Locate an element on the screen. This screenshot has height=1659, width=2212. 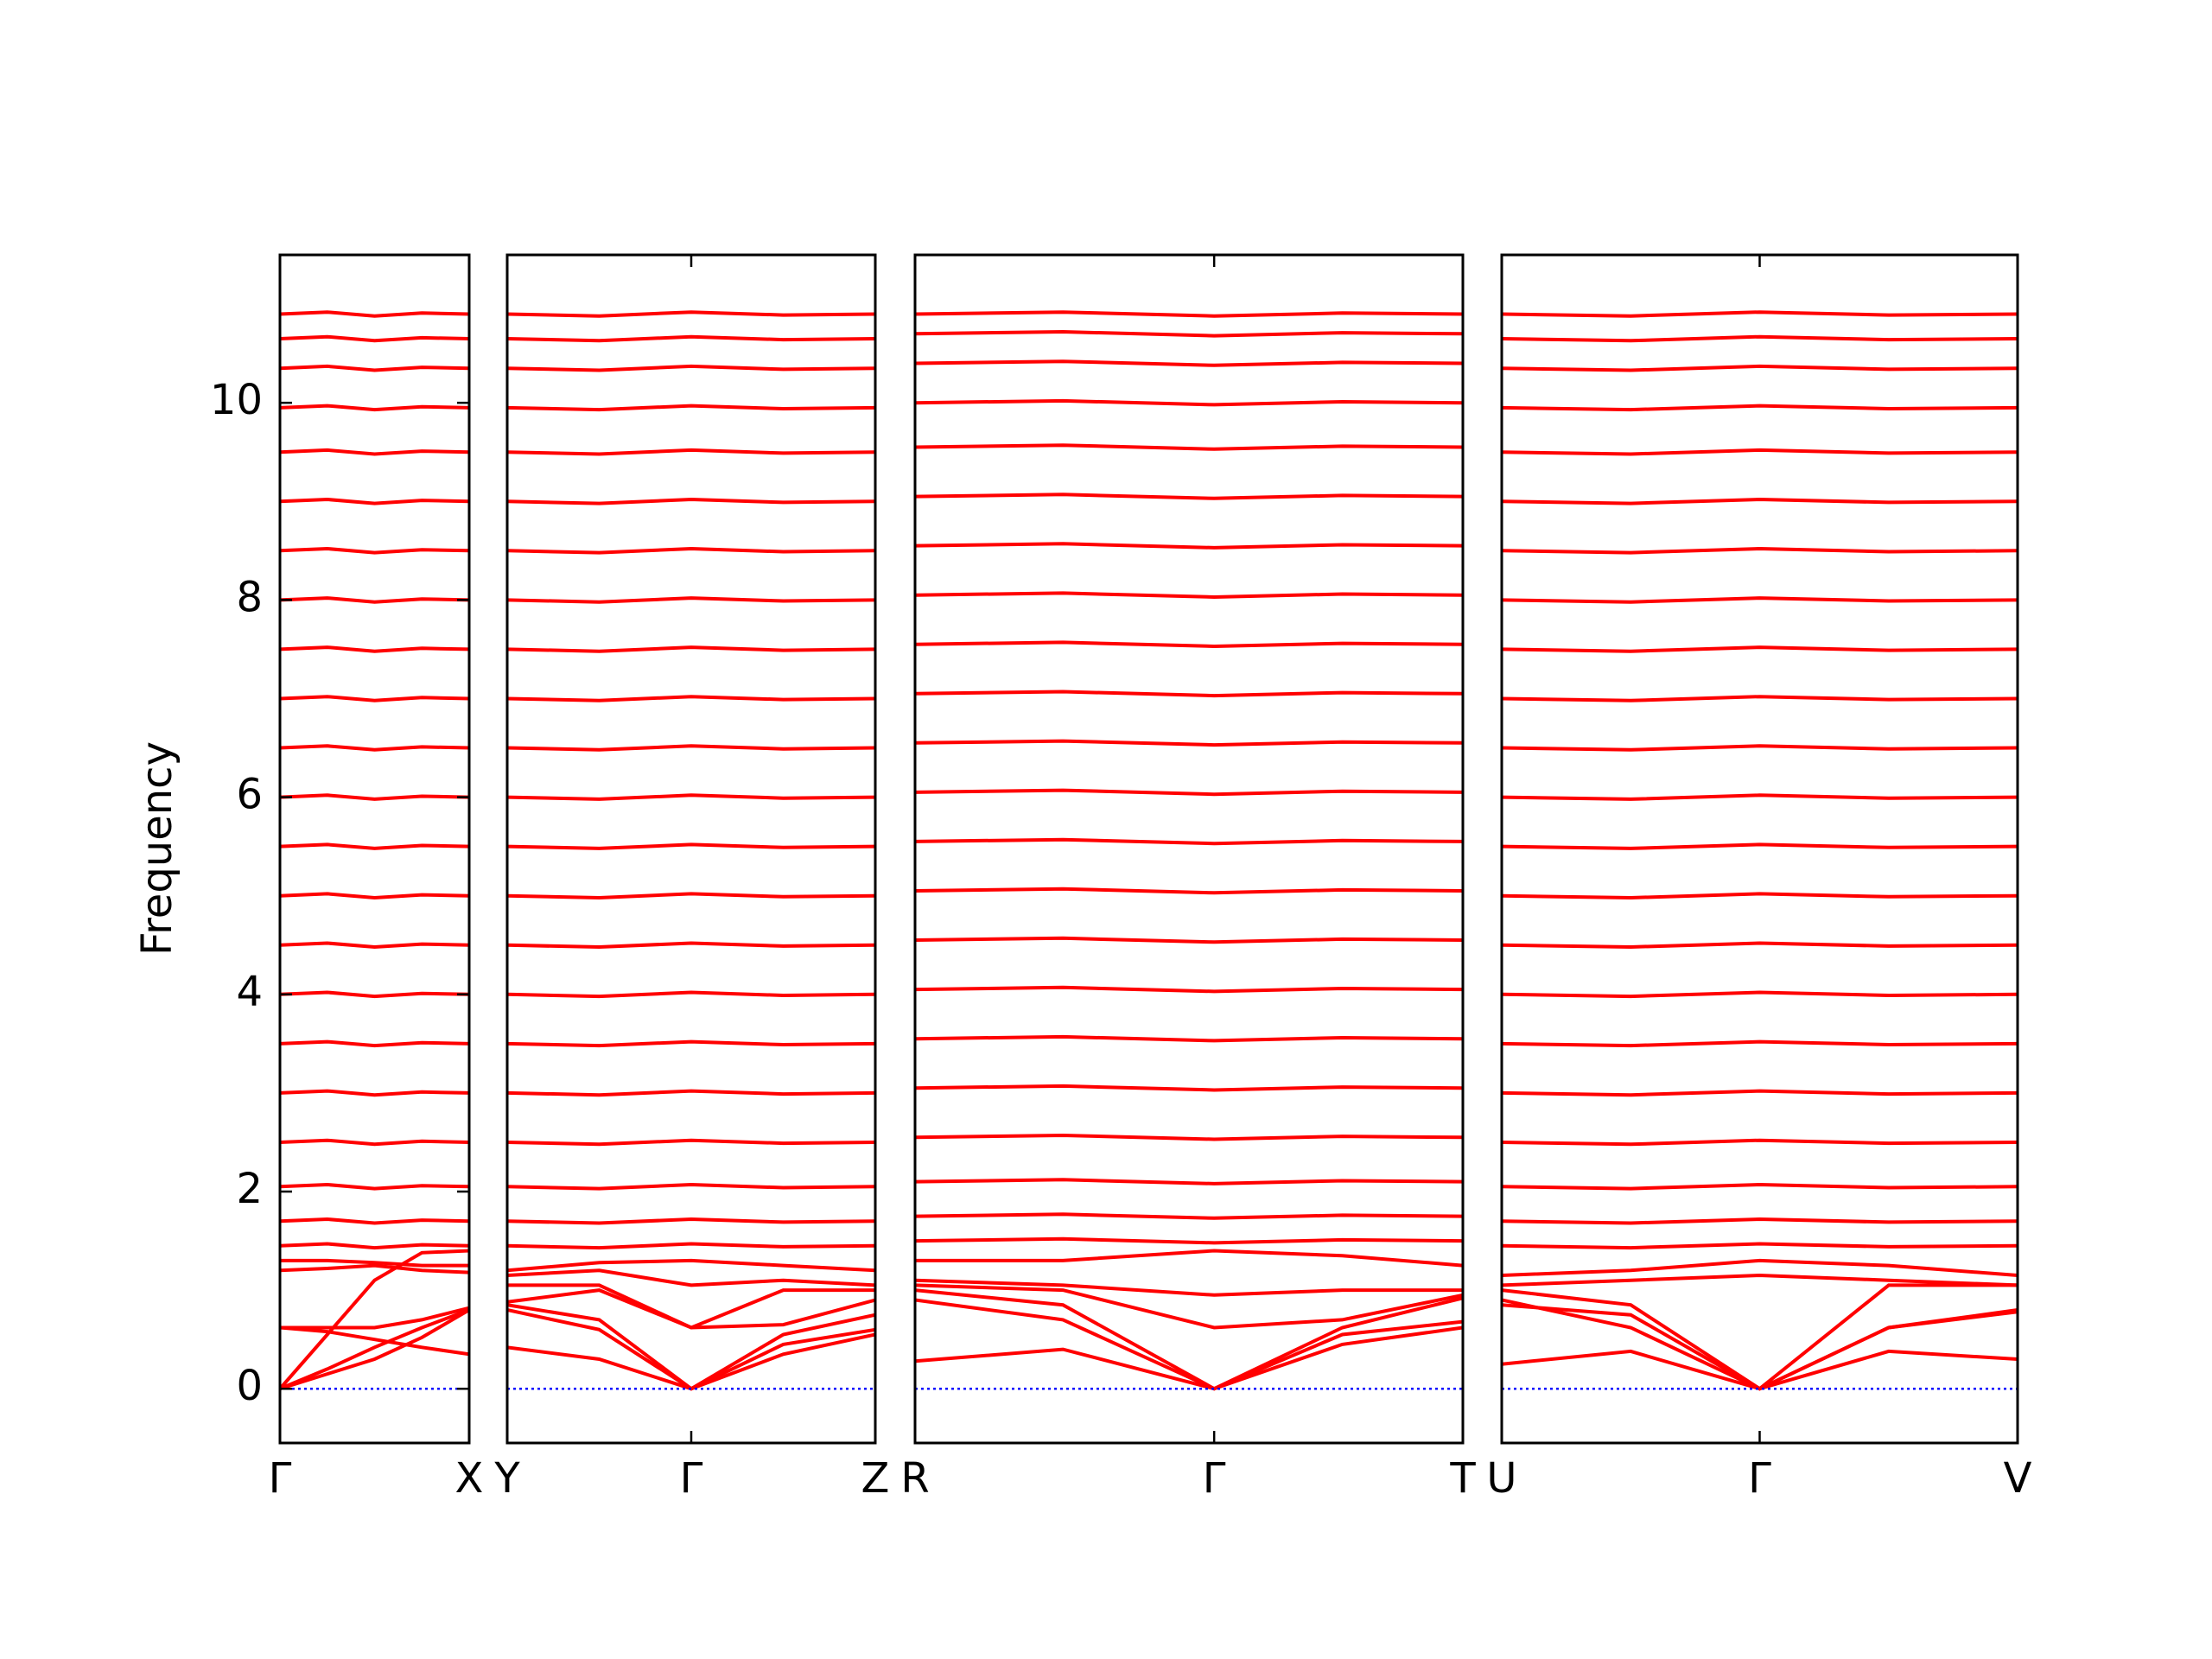
y-tick-label: 4 is located at coordinates (249, 992).